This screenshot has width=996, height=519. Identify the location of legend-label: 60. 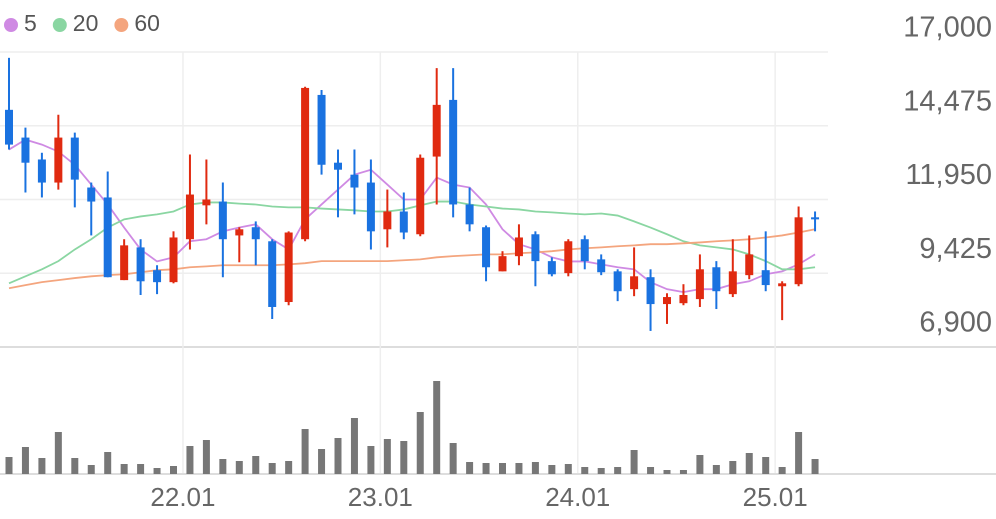
(147, 23).